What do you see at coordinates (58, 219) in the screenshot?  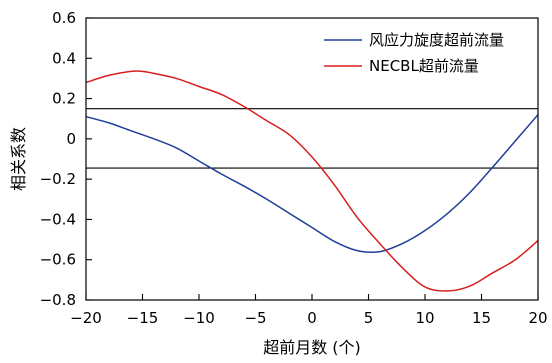 I see `y-tick-label: −0.4` at bounding box center [58, 219].